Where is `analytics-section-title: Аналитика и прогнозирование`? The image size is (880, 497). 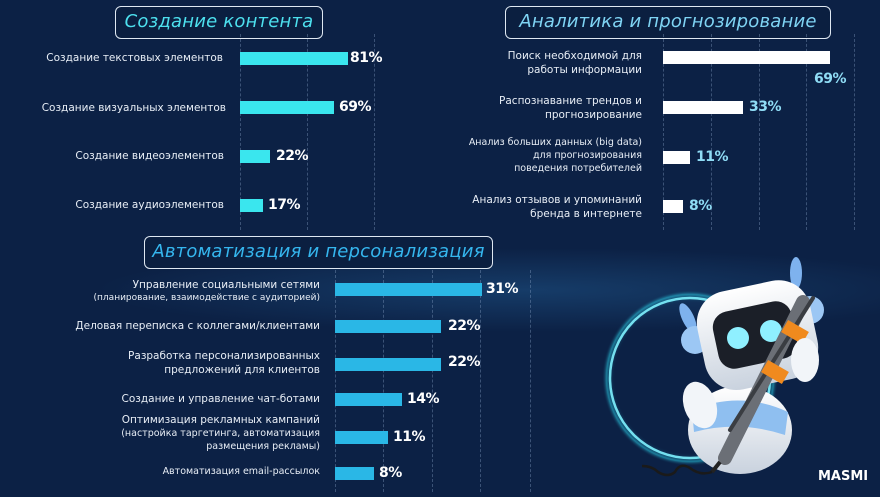
analytics-section-title: Аналитика и прогнозирование is located at coordinates (668, 22).